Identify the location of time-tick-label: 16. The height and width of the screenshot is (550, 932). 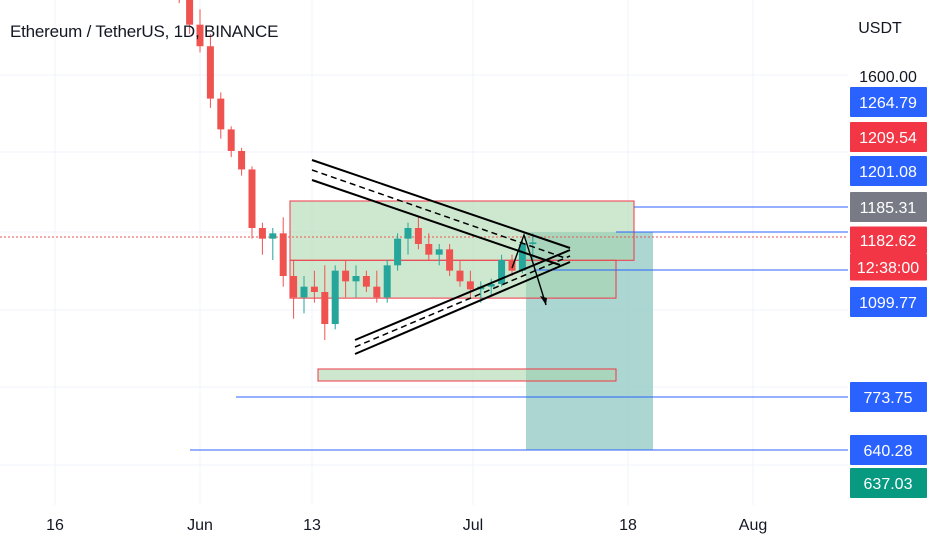
(55, 525).